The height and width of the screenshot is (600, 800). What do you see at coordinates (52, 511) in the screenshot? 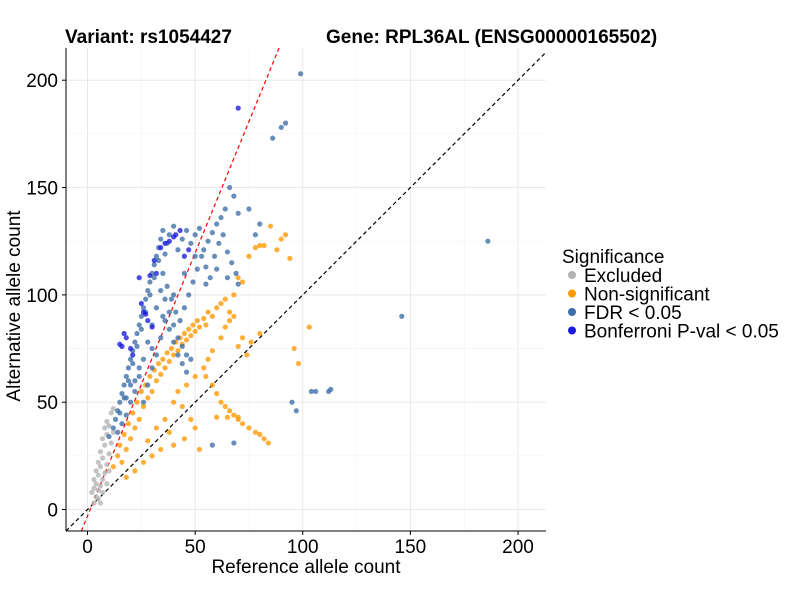
I see `y-tick-label: 0` at bounding box center [52, 511].